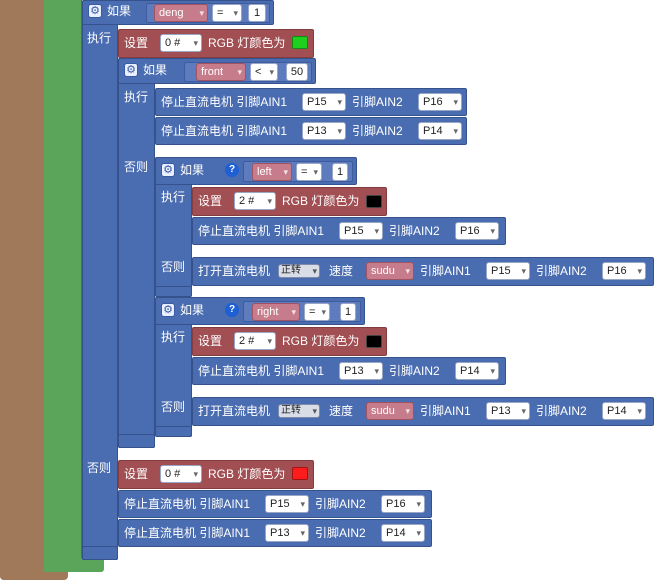 This screenshot has width=670, height=586. I want to click on if-deng-footer, so click(100, 553).